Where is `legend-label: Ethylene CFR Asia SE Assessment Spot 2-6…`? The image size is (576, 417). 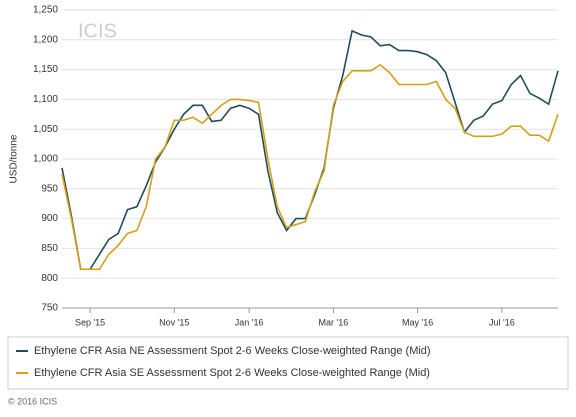 legend-label: Ethylene CFR Asia SE Assessment Spot 2-6… is located at coordinates (232, 373).